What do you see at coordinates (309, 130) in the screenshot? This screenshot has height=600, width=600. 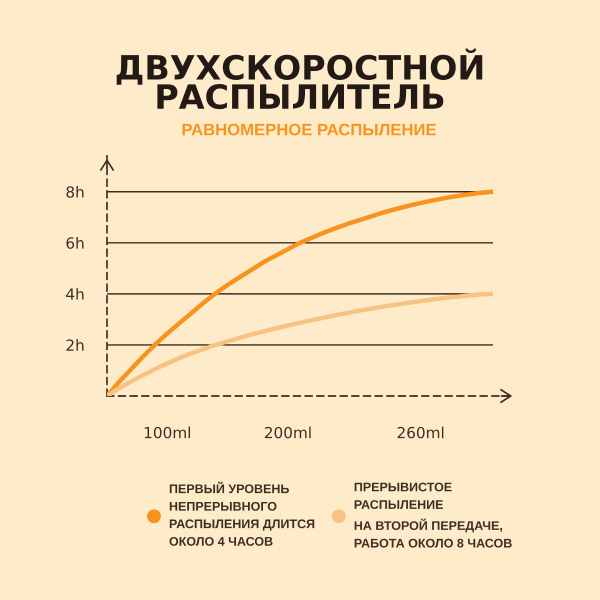 I see `chart-subtitle: РАВНОМЕРНОЕ РАСПЫЛЕНИЕ` at bounding box center [309, 130].